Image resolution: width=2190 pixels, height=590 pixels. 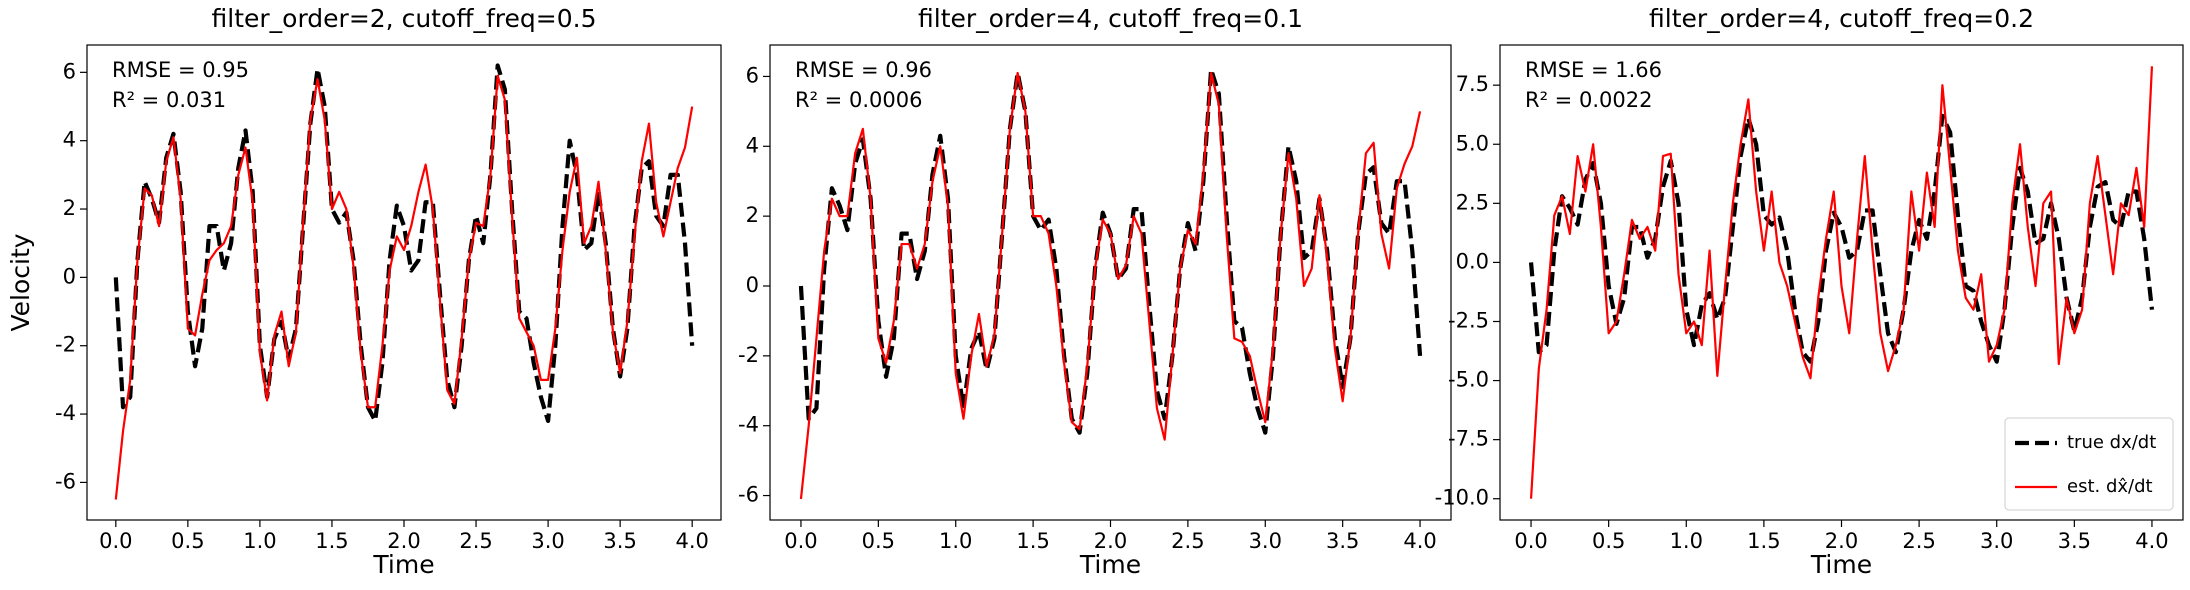 I want to click on annotation: RMSE = 1.66, so click(x=1593, y=70).